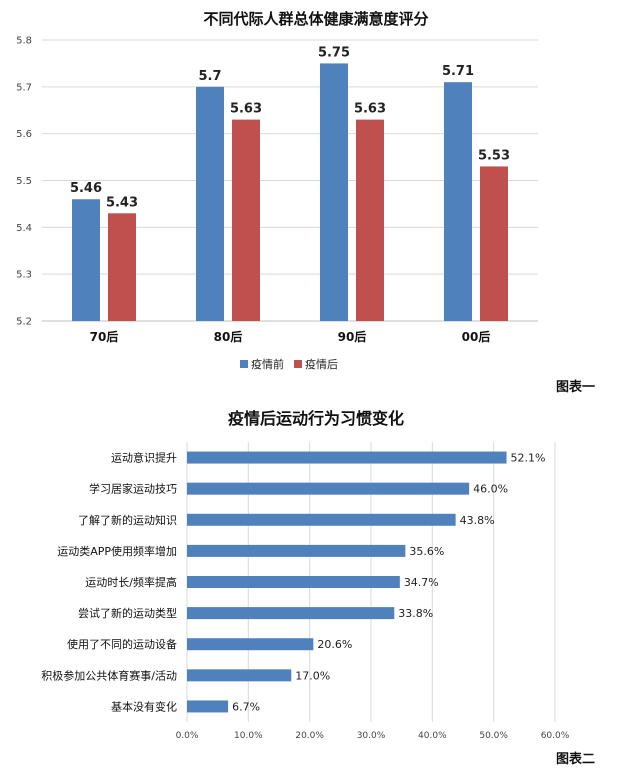 Image resolution: width=632 pixels, height=775 pixels. I want to click on bar-value-label: 5.43, so click(122, 202).